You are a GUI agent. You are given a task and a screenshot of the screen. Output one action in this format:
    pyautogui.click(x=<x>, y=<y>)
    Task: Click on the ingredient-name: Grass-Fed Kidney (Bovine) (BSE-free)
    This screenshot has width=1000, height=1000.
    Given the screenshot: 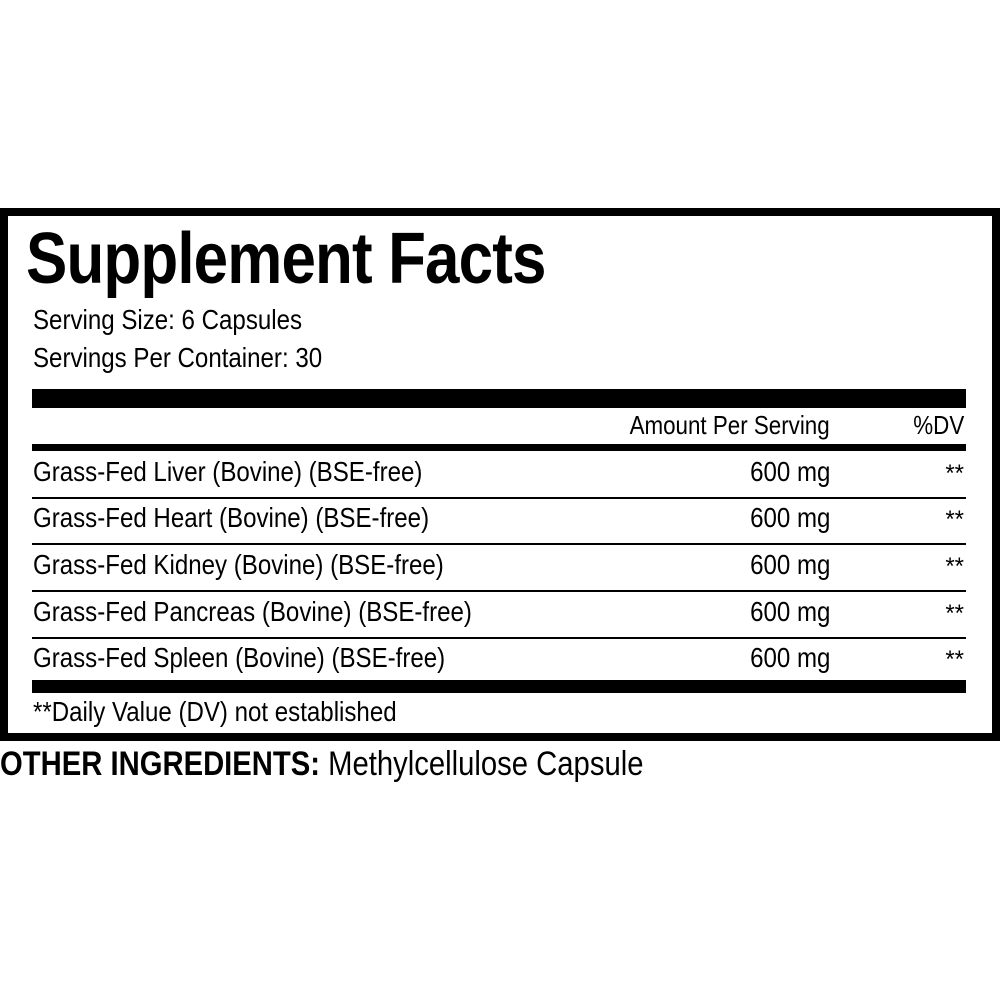 What is the action you would take?
    pyautogui.click(x=238, y=564)
    